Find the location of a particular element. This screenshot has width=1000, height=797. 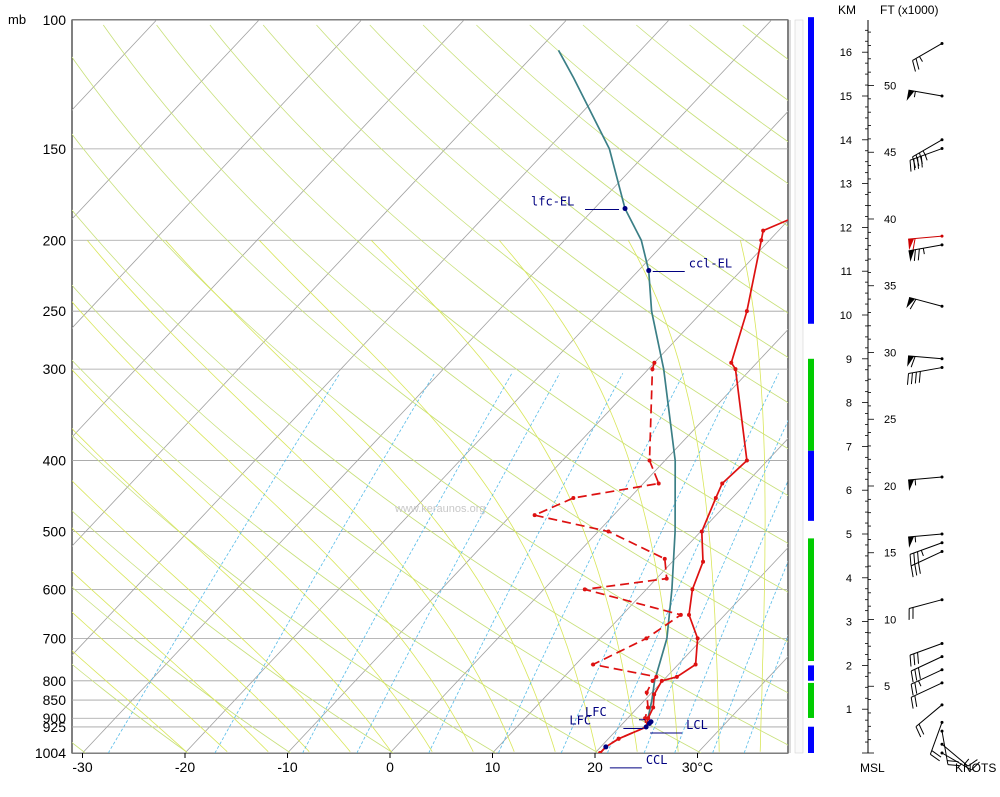

km-label: 9 is located at coordinates (849, 360).